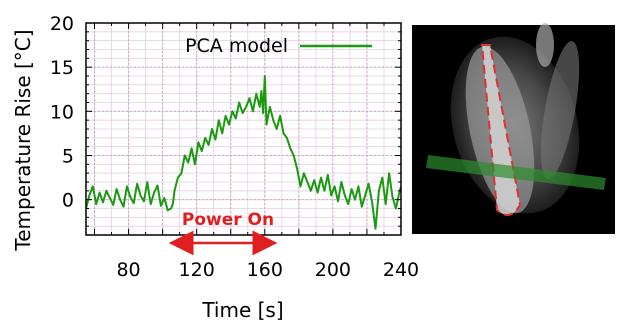  Describe the element at coordinates (23, 140) in the screenshot. I see `y-axis-title: Temperature Rise [°C]` at that location.